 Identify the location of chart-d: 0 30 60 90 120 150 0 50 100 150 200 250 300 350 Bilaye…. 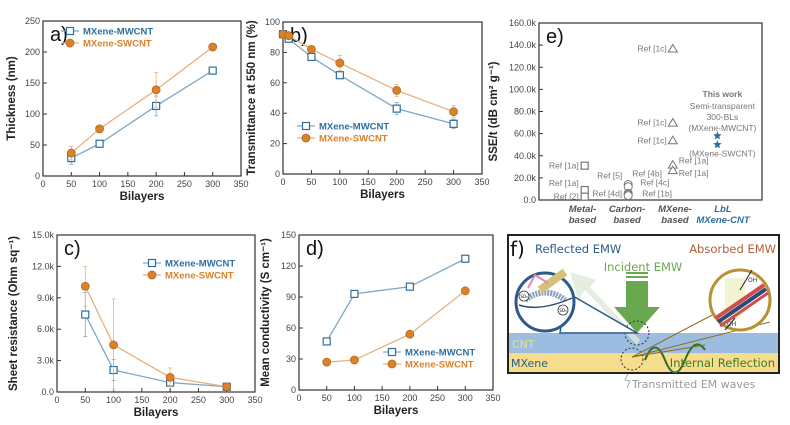
(380, 323).